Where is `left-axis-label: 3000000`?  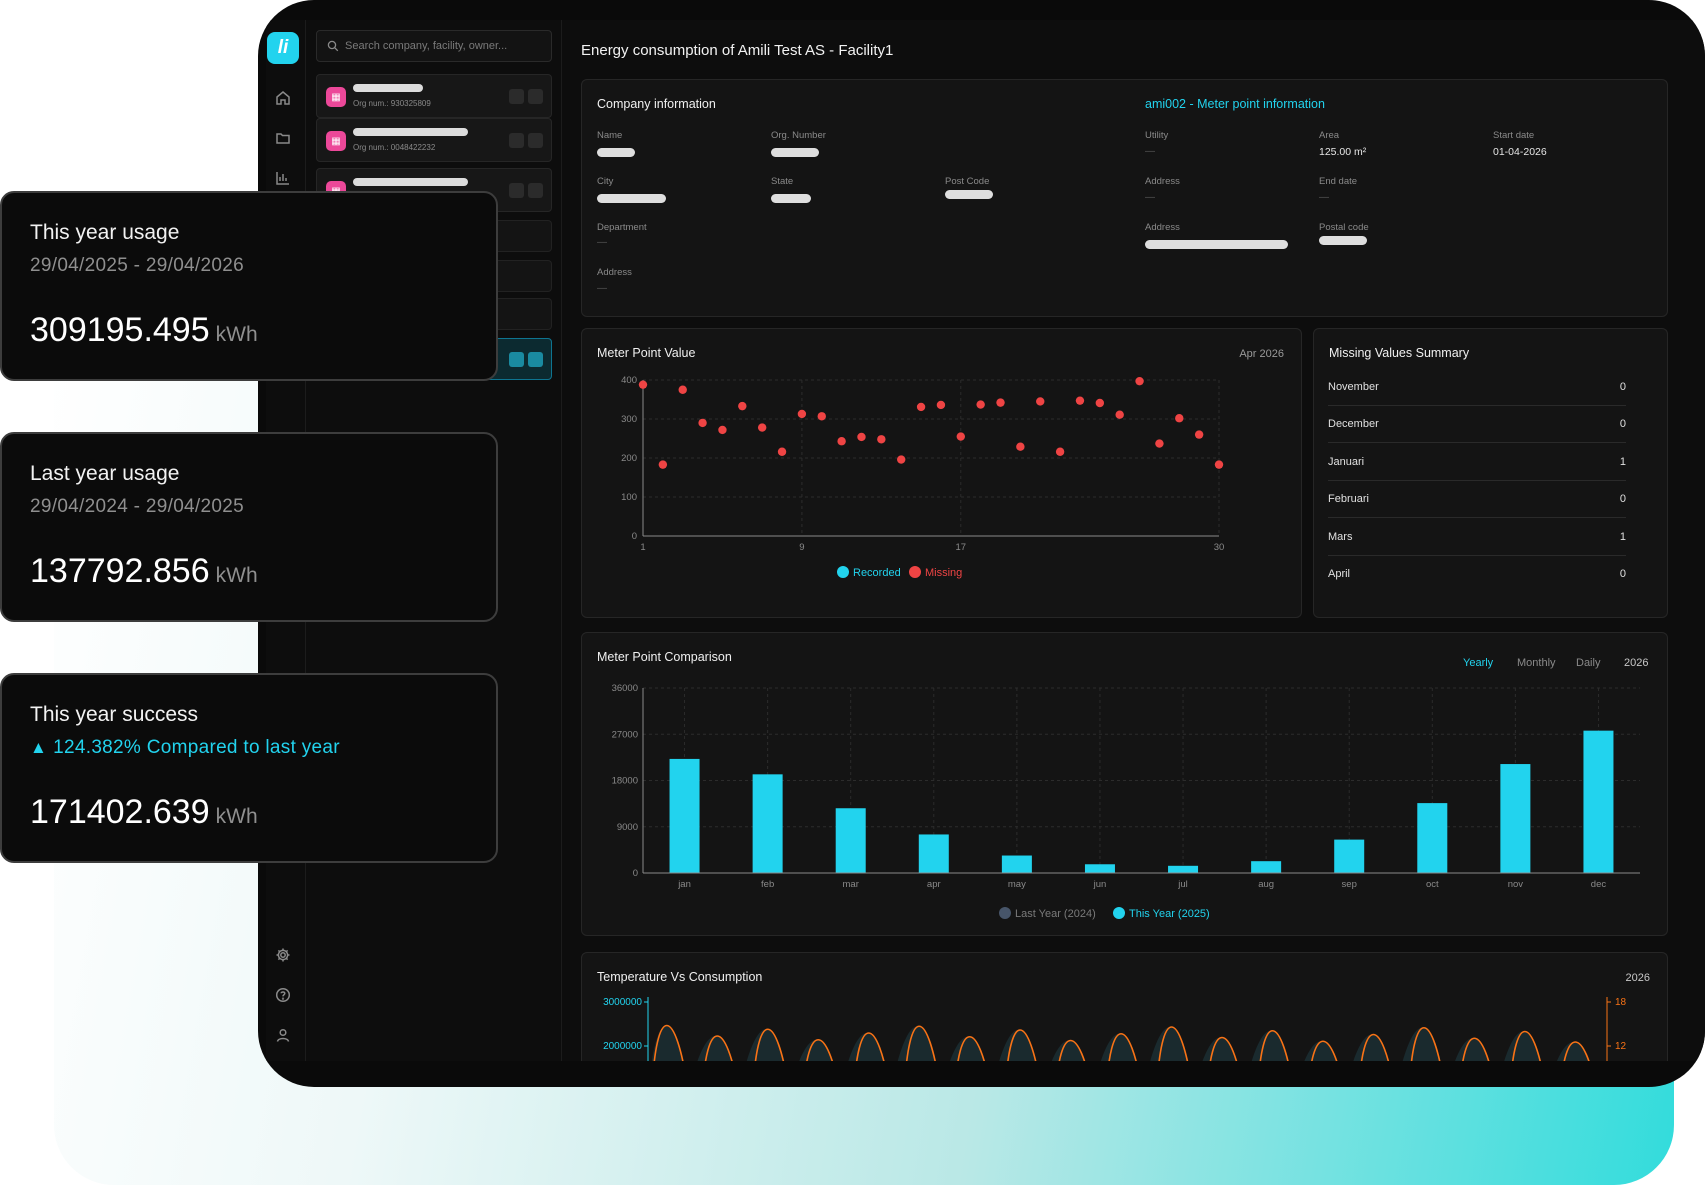 left-axis-label: 3000000 is located at coordinates (622, 1002).